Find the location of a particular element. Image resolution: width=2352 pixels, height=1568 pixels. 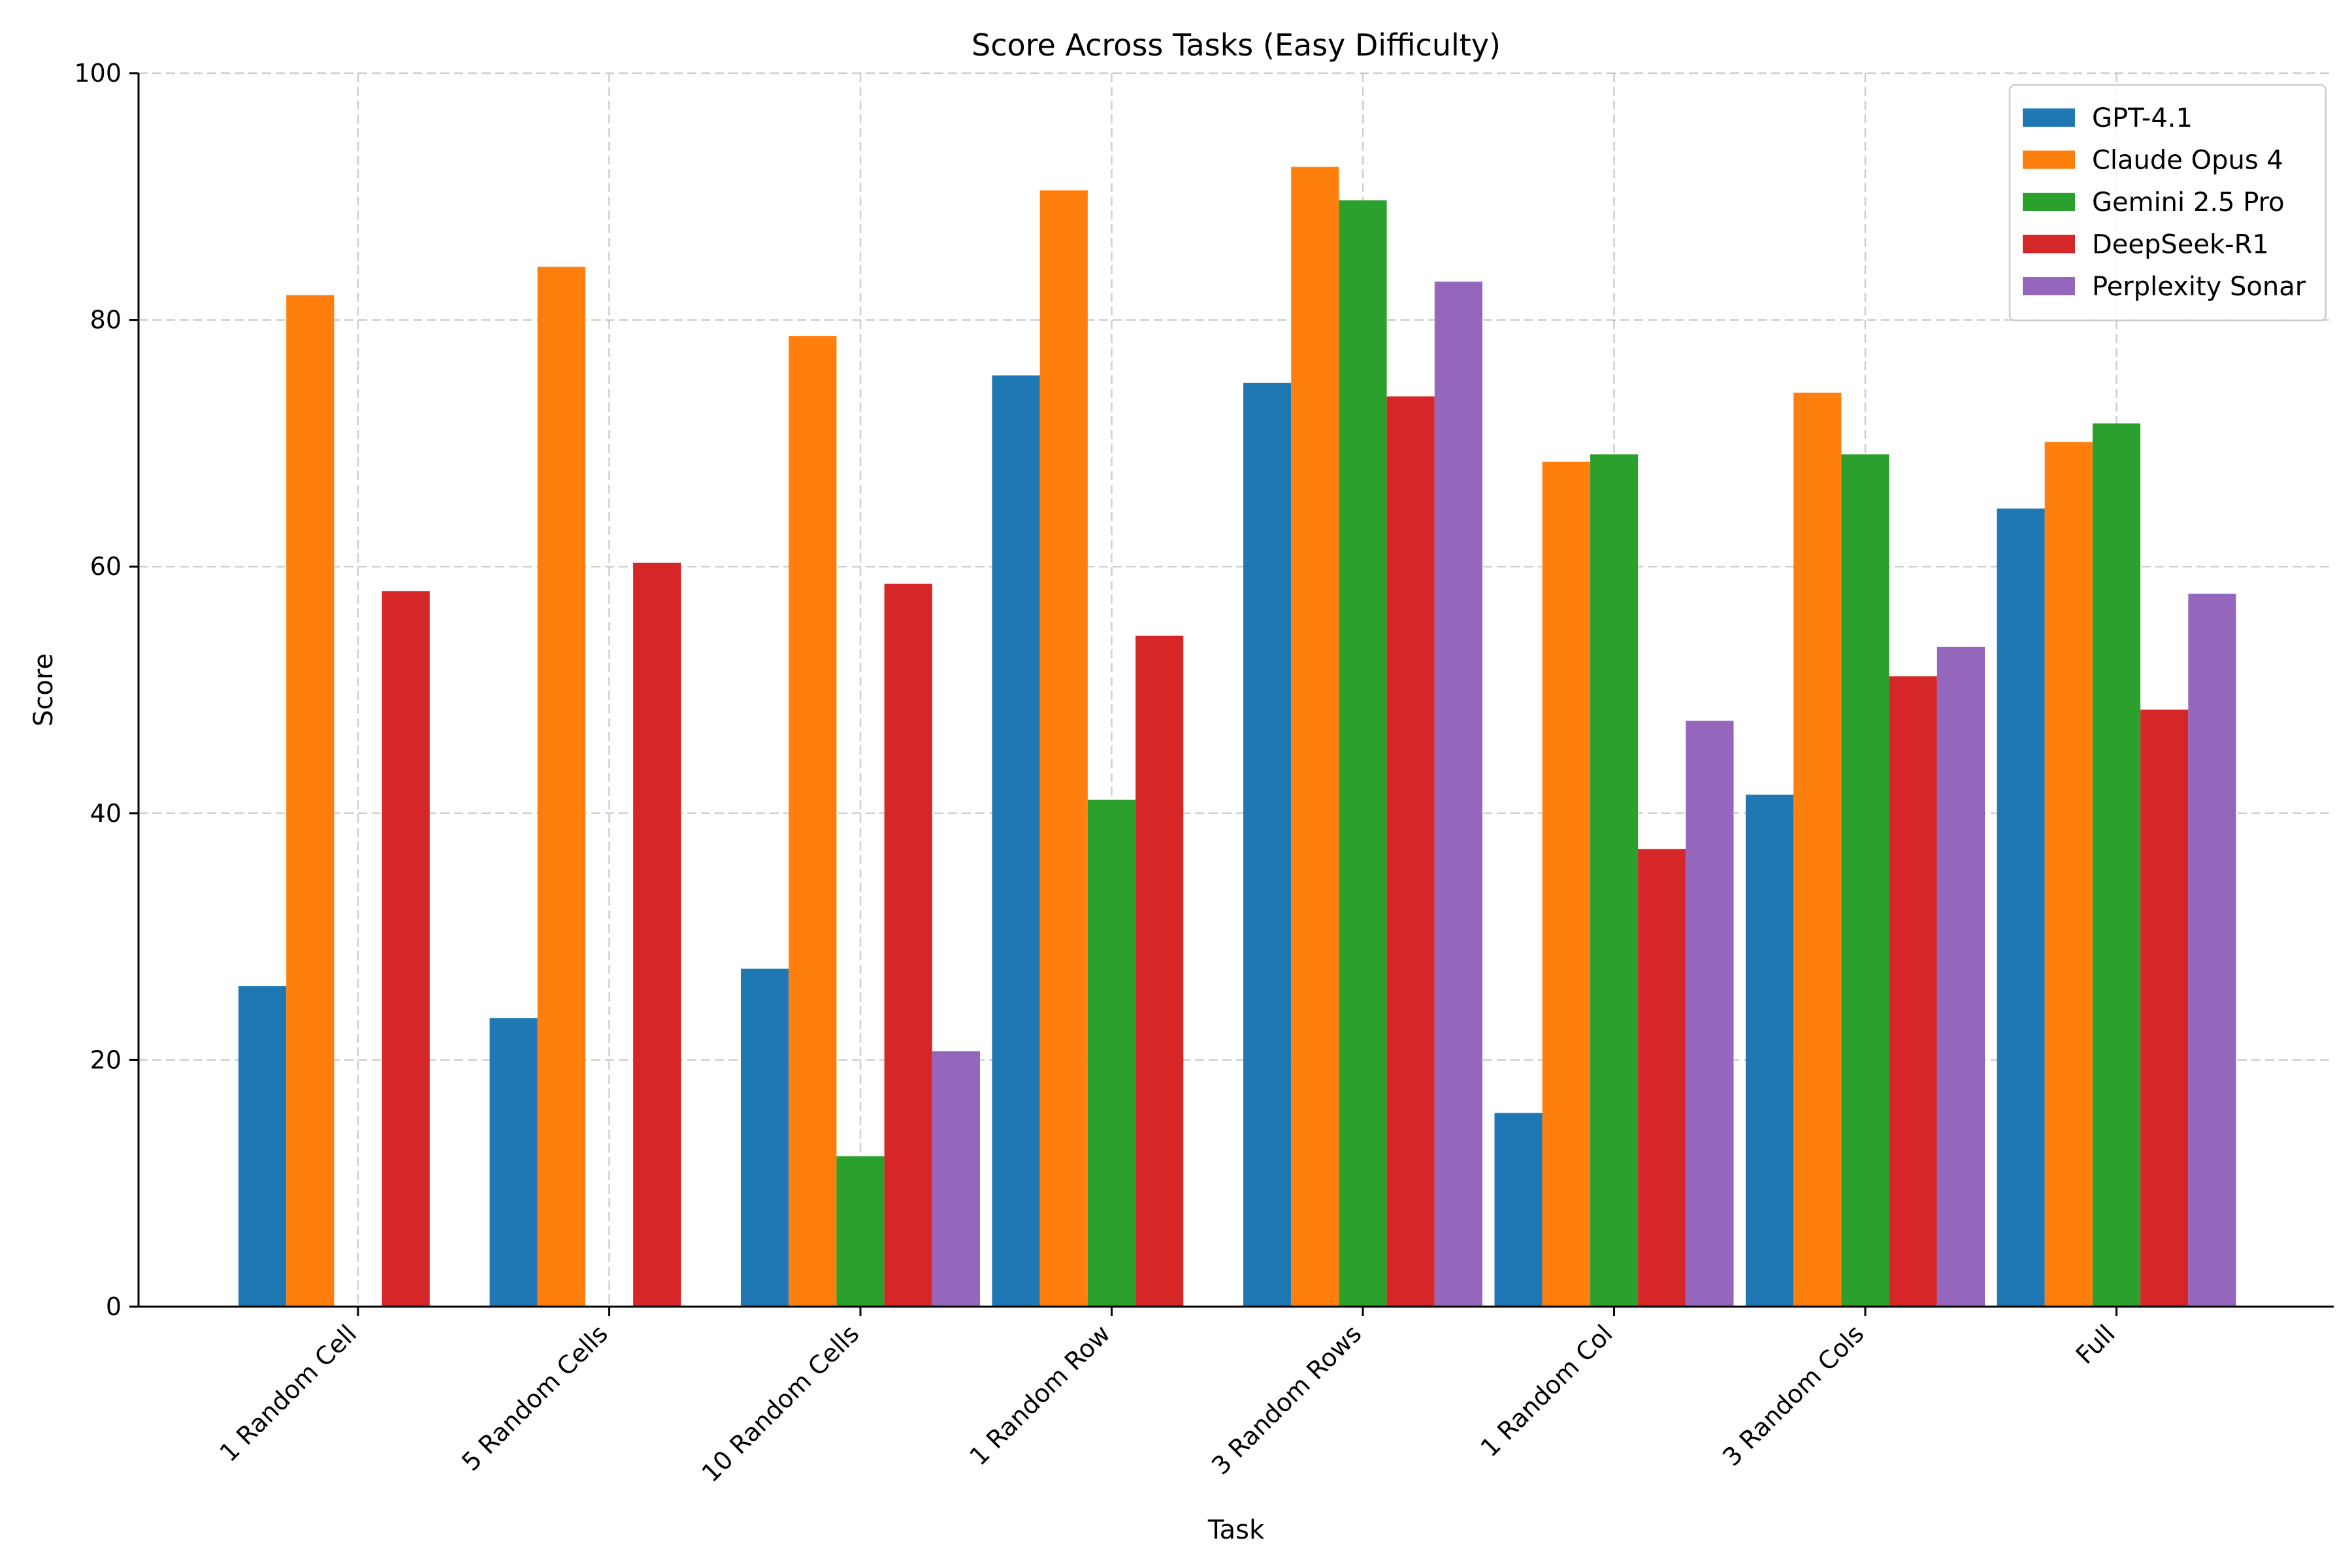

x-tick-label: 5 Random Cells is located at coordinates (534, 1398).